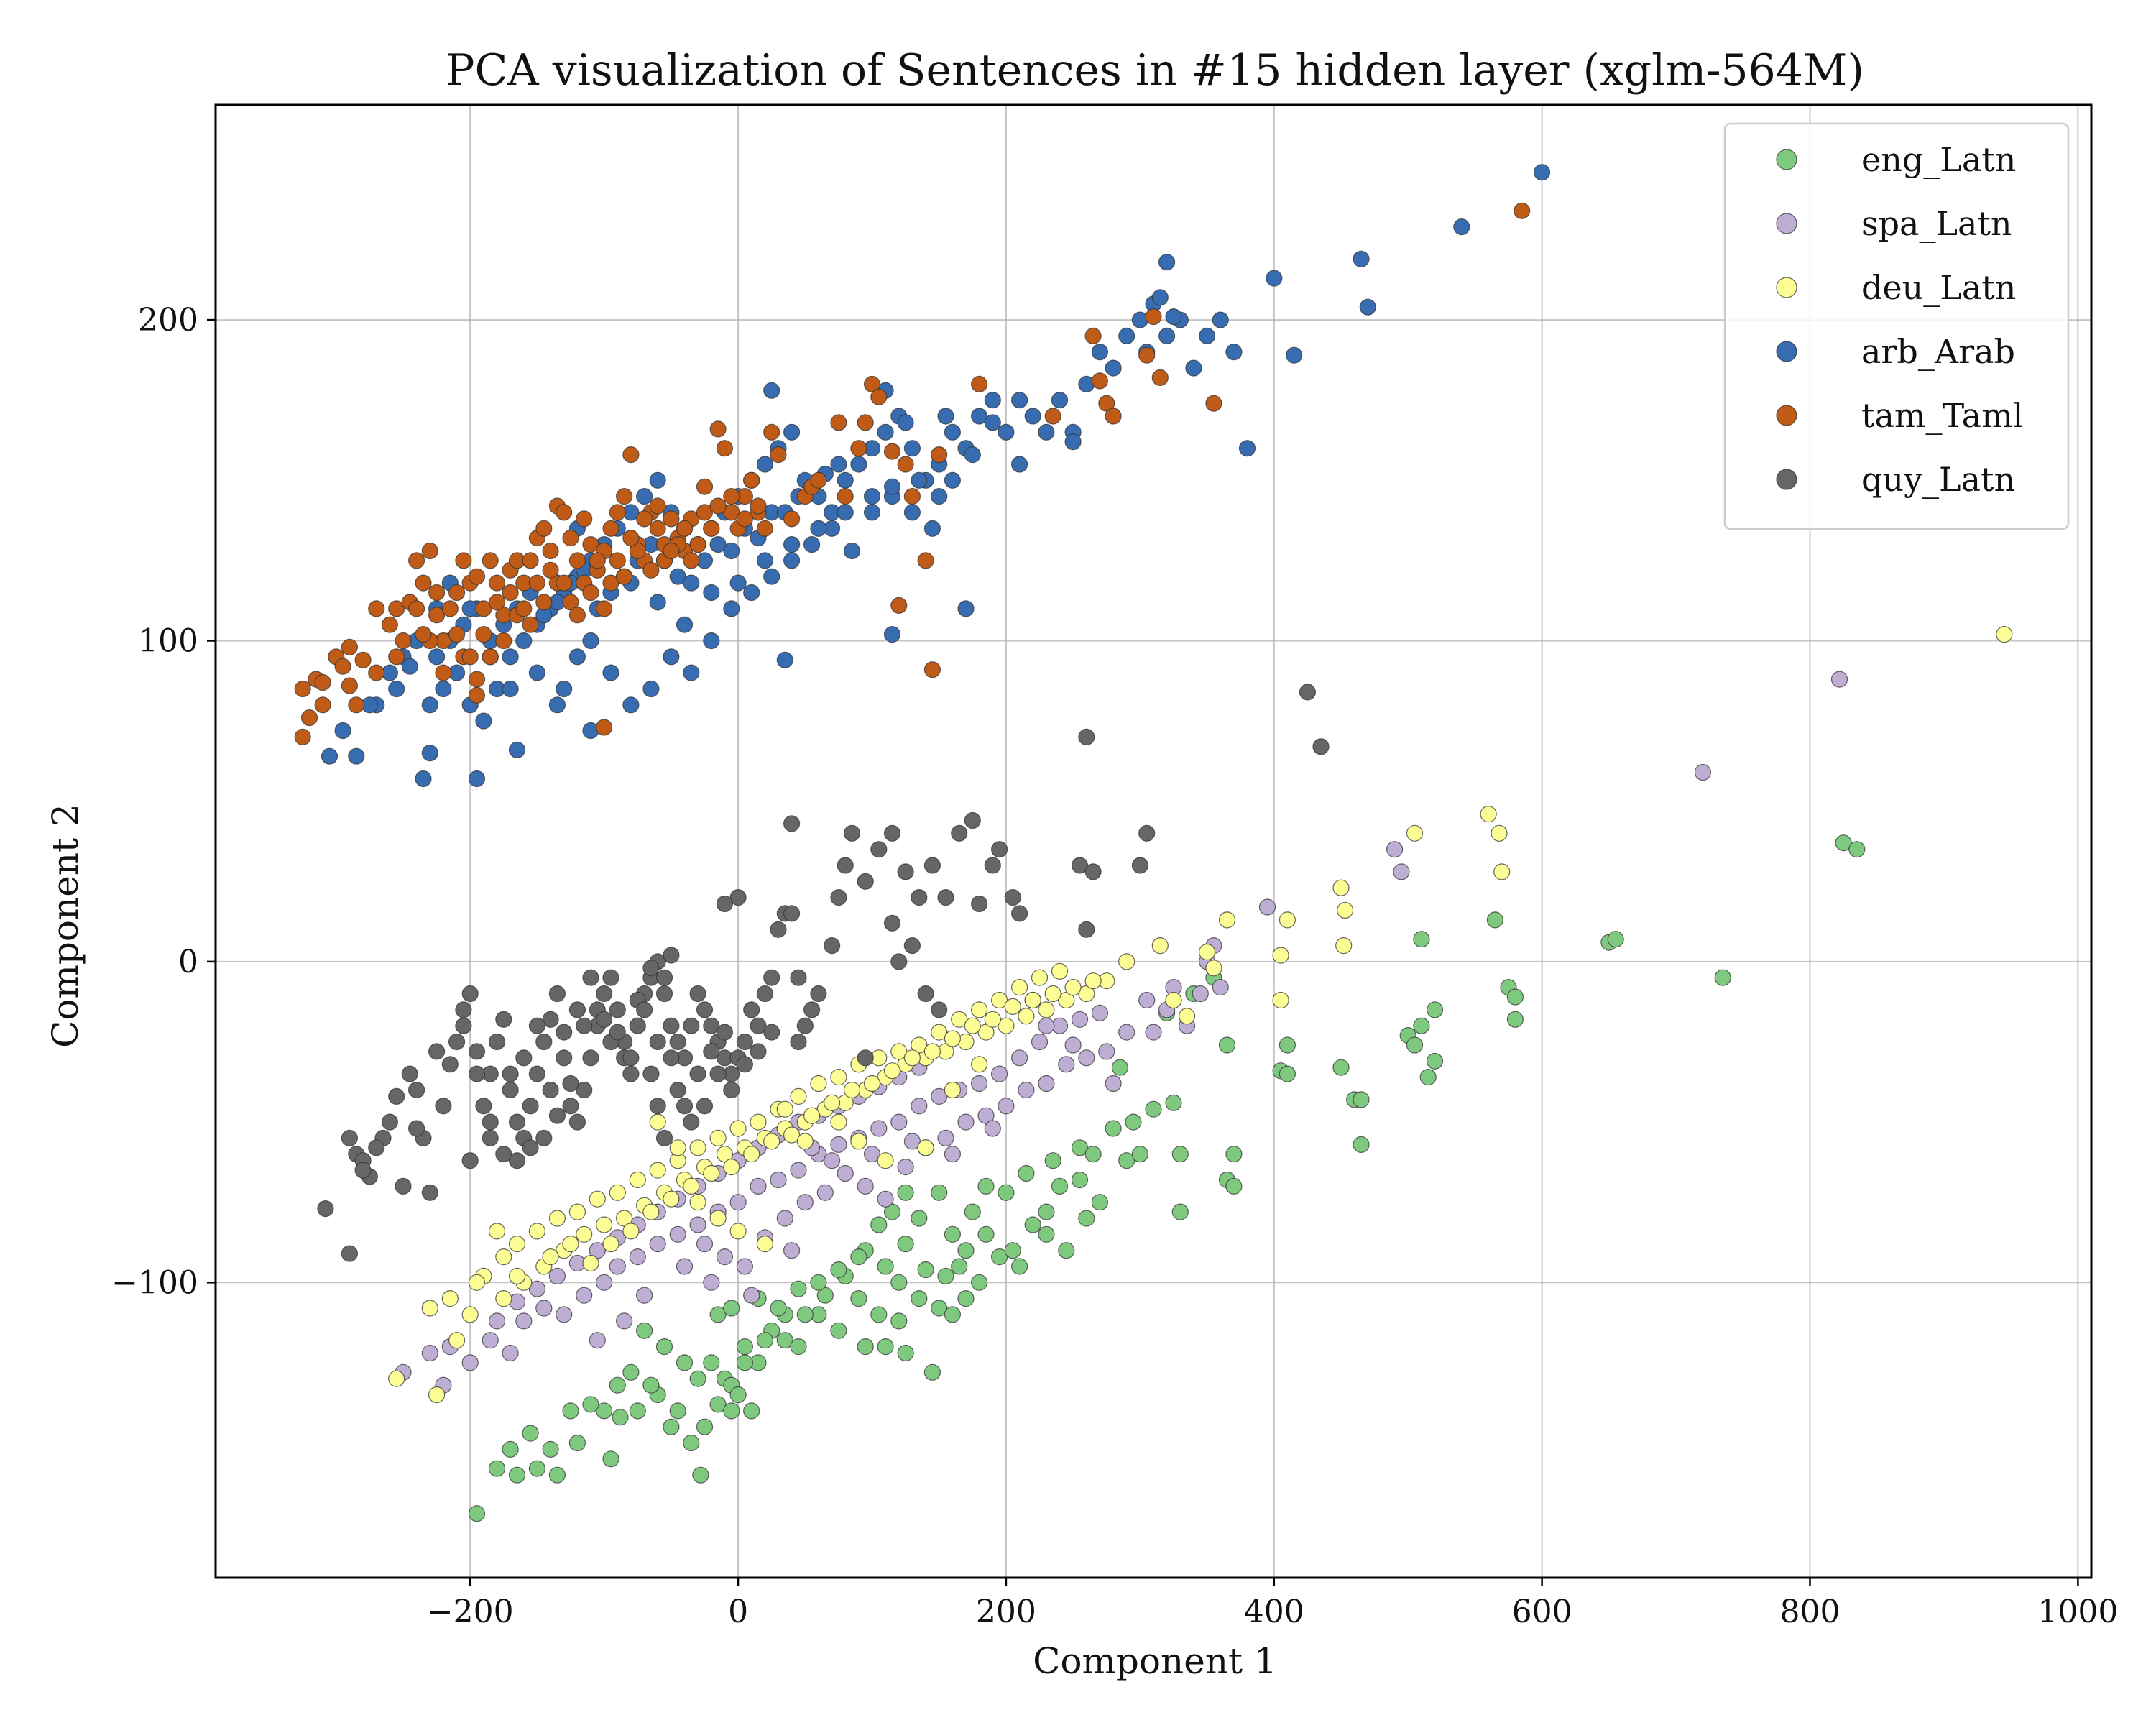  Describe the element at coordinates (1897, 326) in the screenshot. I see `legend-box` at that location.